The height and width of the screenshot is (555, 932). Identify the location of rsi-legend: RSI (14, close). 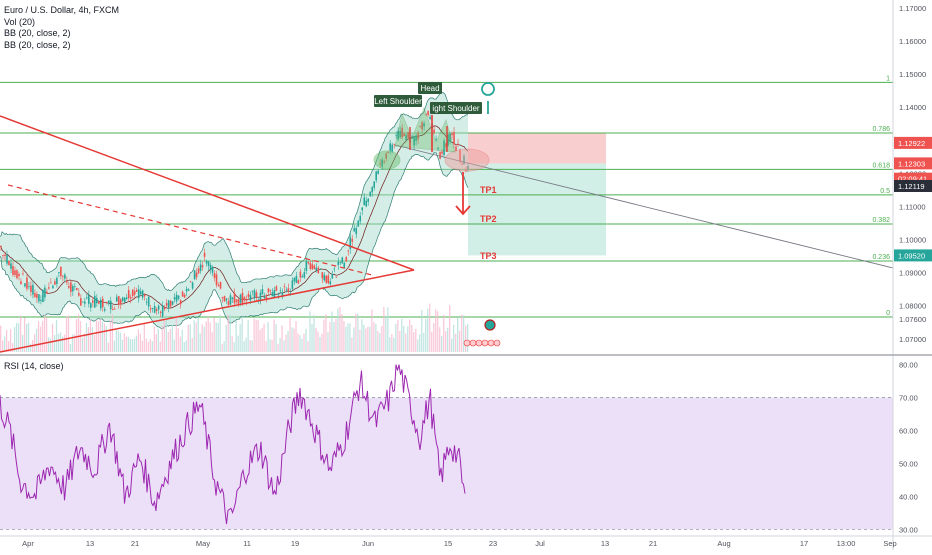
(34, 366).